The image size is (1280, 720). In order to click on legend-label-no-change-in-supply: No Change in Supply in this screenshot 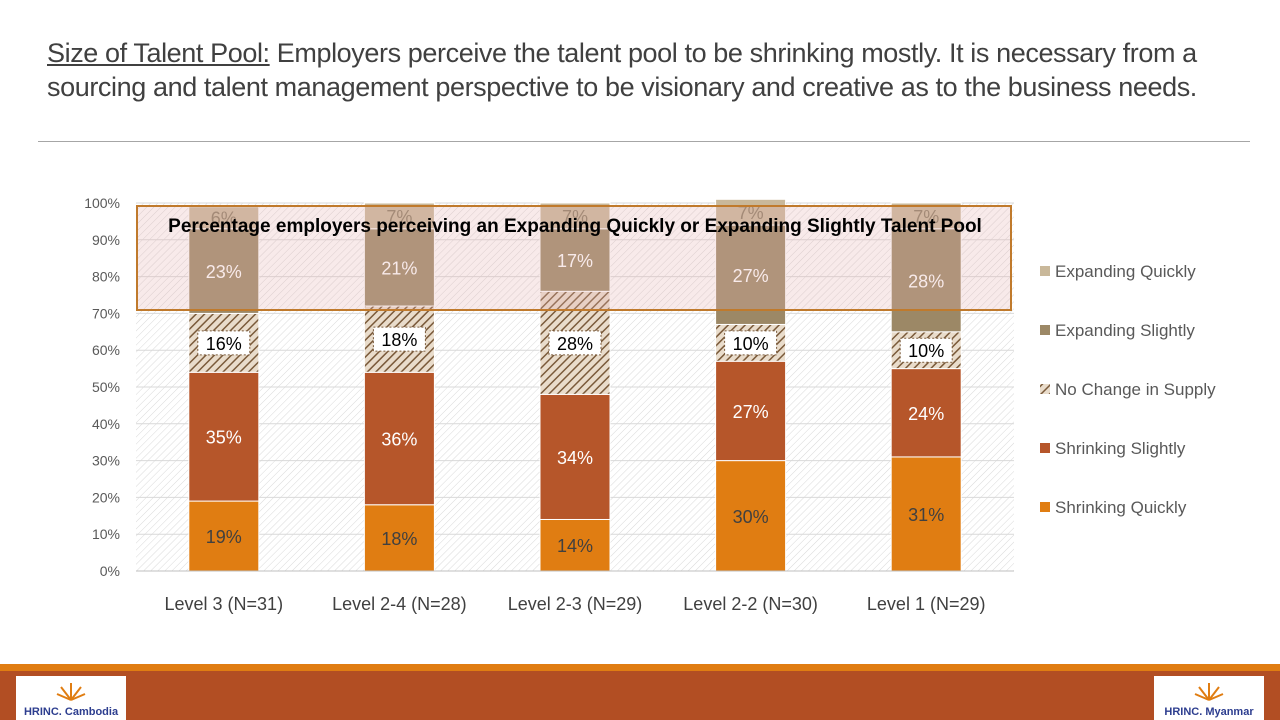, I will do `click(1135, 389)`.